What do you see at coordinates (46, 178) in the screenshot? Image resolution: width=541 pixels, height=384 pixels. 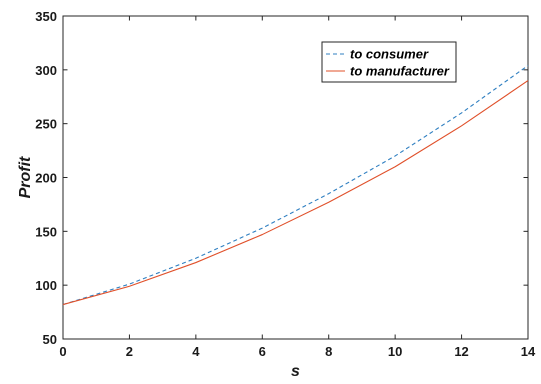 I see `y-tick-label: 200` at bounding box center [46, 178].